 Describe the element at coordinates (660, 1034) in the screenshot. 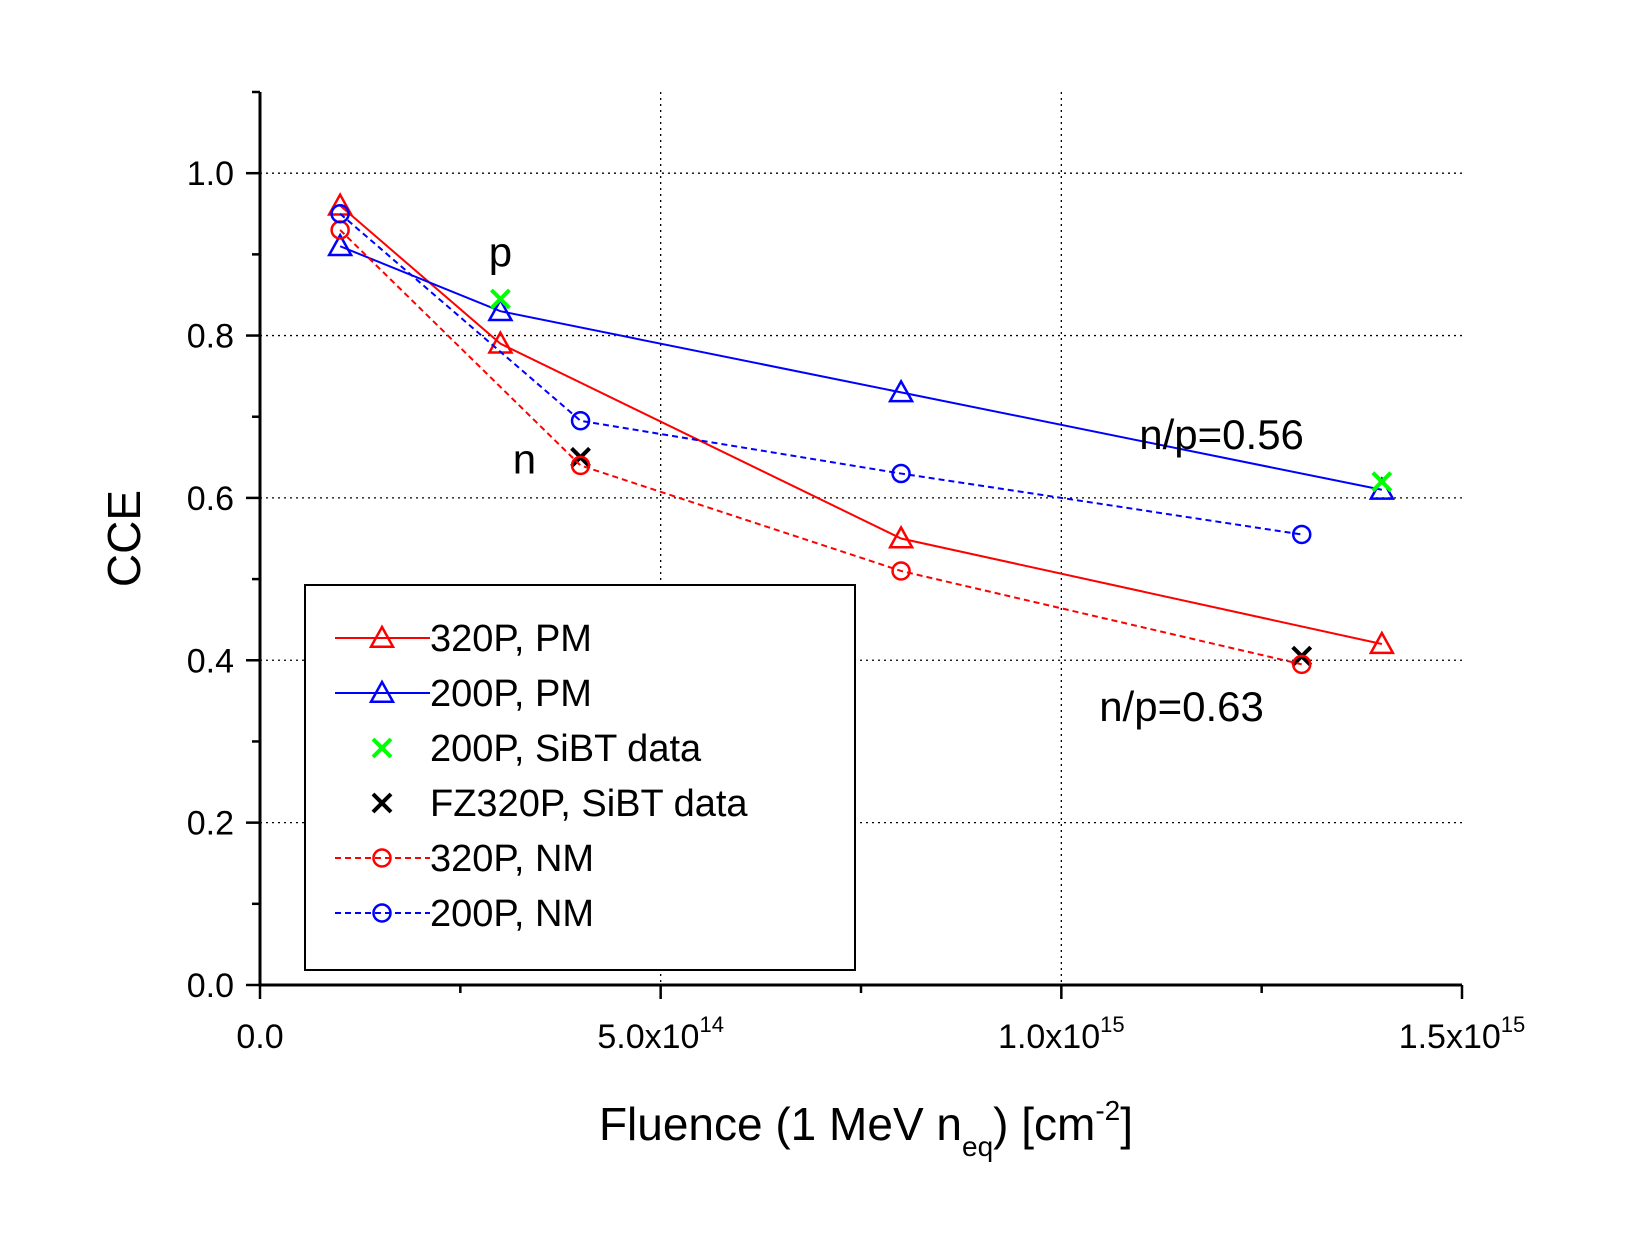

I see `x-tick-label: 5.0x10¹⁴` at that location.